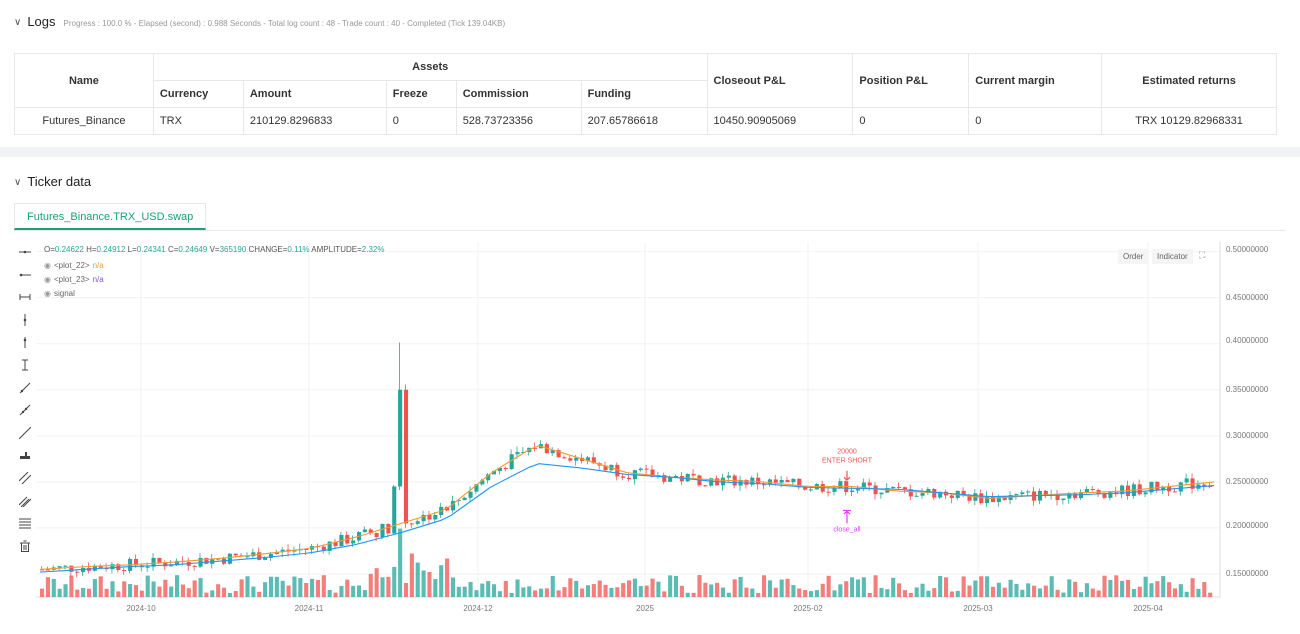  I want to click on ticker-title: Ticker data, so click(59, 181).